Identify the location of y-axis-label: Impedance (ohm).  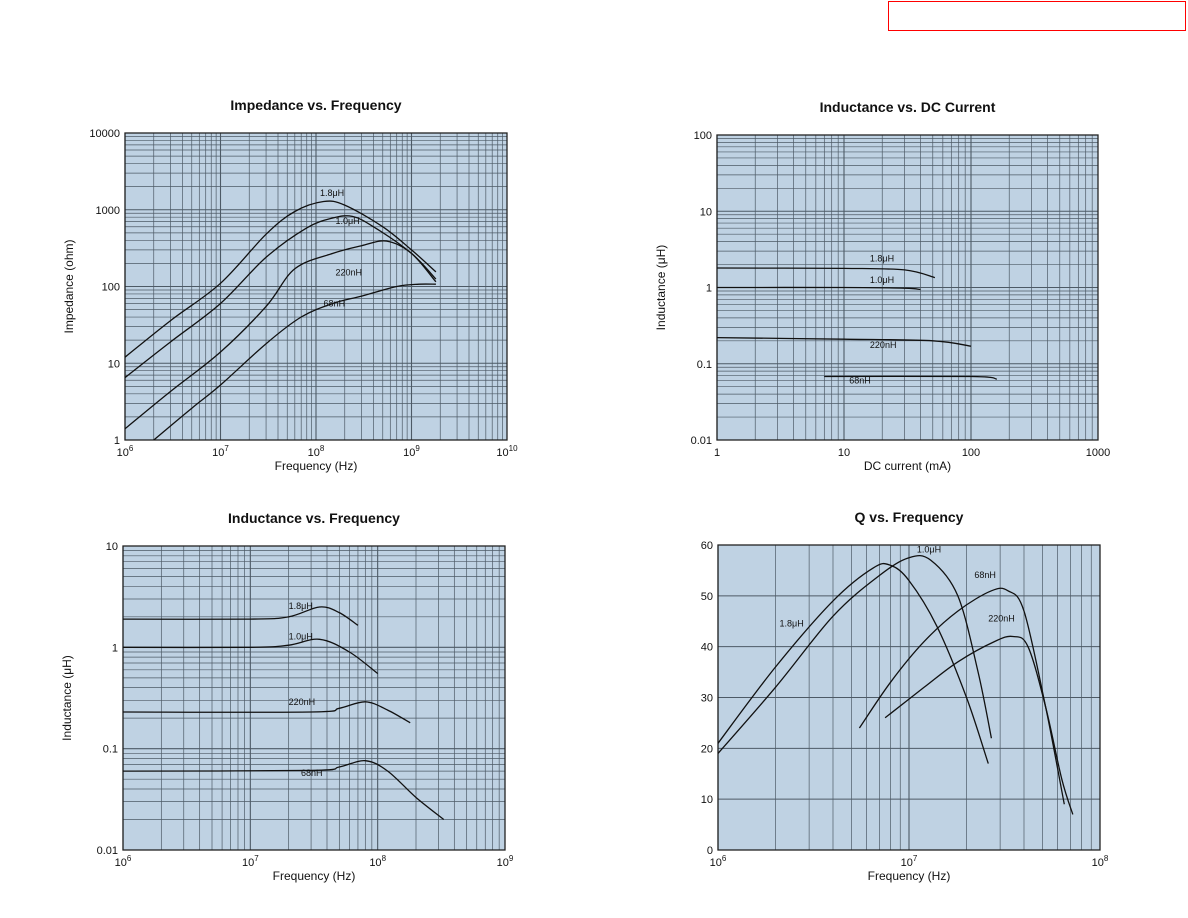
(69, 286).